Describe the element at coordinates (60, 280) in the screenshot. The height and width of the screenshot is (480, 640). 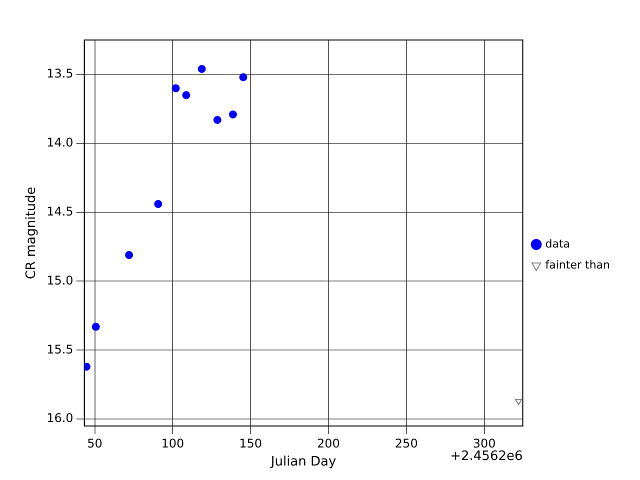
I see `y-tick-label: 15.0` at that location.